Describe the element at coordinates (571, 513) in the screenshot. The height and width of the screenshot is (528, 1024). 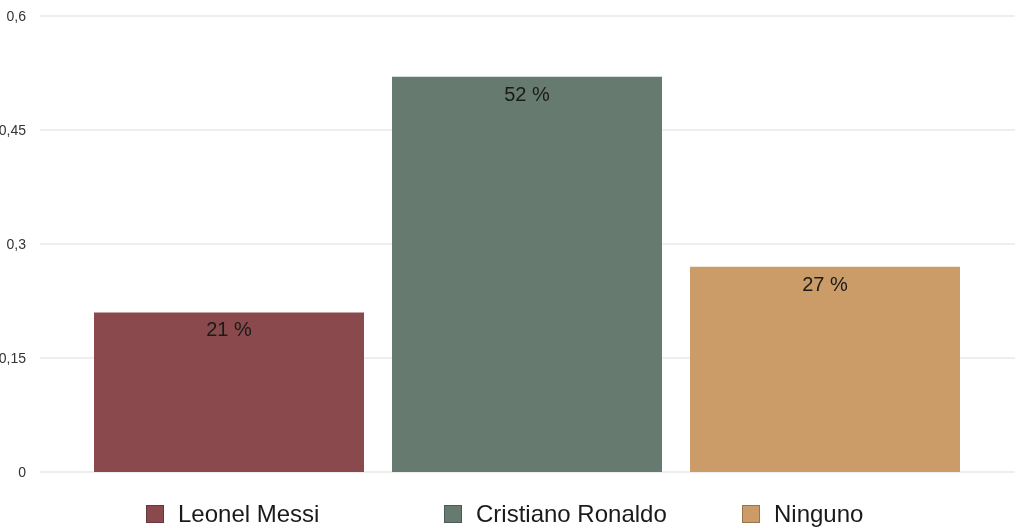
I see `legend-label: Cristiano Ronaldo` at that location.